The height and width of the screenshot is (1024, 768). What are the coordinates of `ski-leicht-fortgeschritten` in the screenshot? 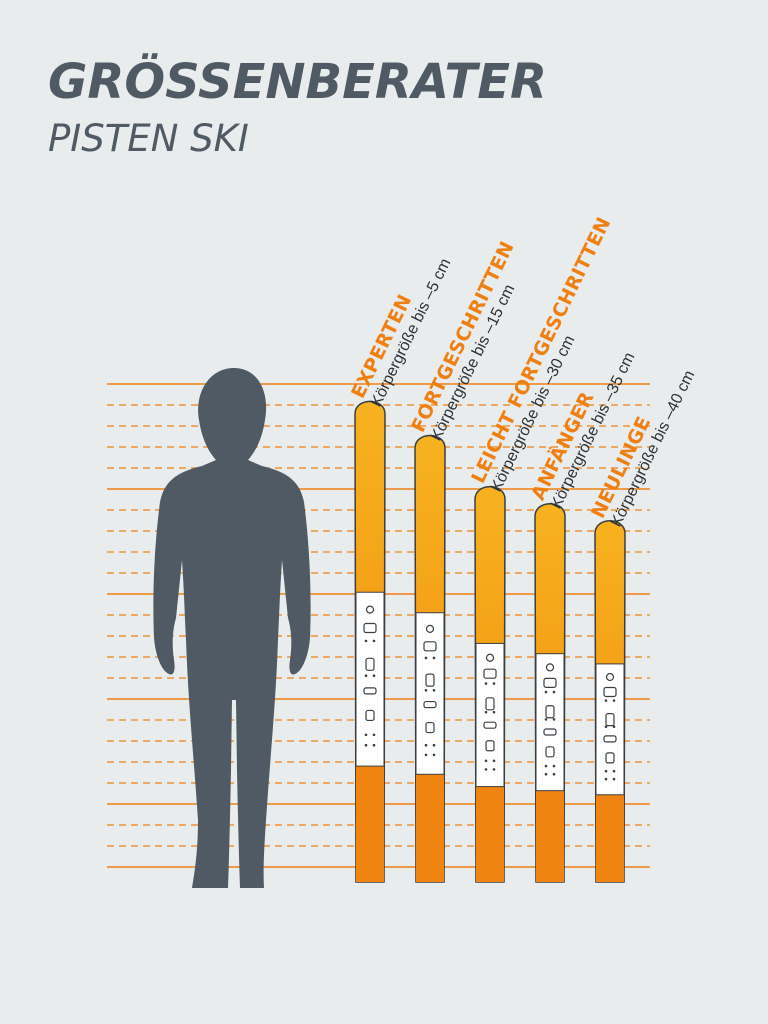 It's located at (490, 684).